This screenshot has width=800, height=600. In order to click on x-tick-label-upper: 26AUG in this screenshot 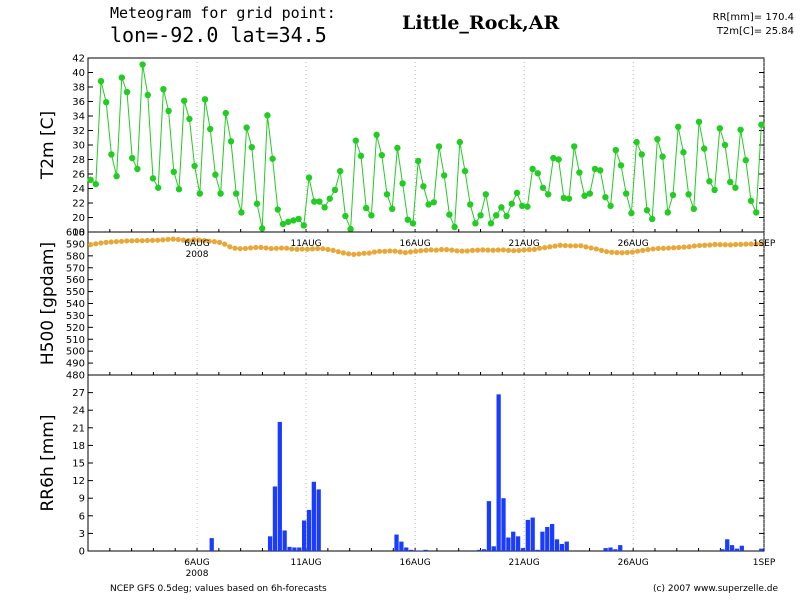, I will do `click(633, 244)`.